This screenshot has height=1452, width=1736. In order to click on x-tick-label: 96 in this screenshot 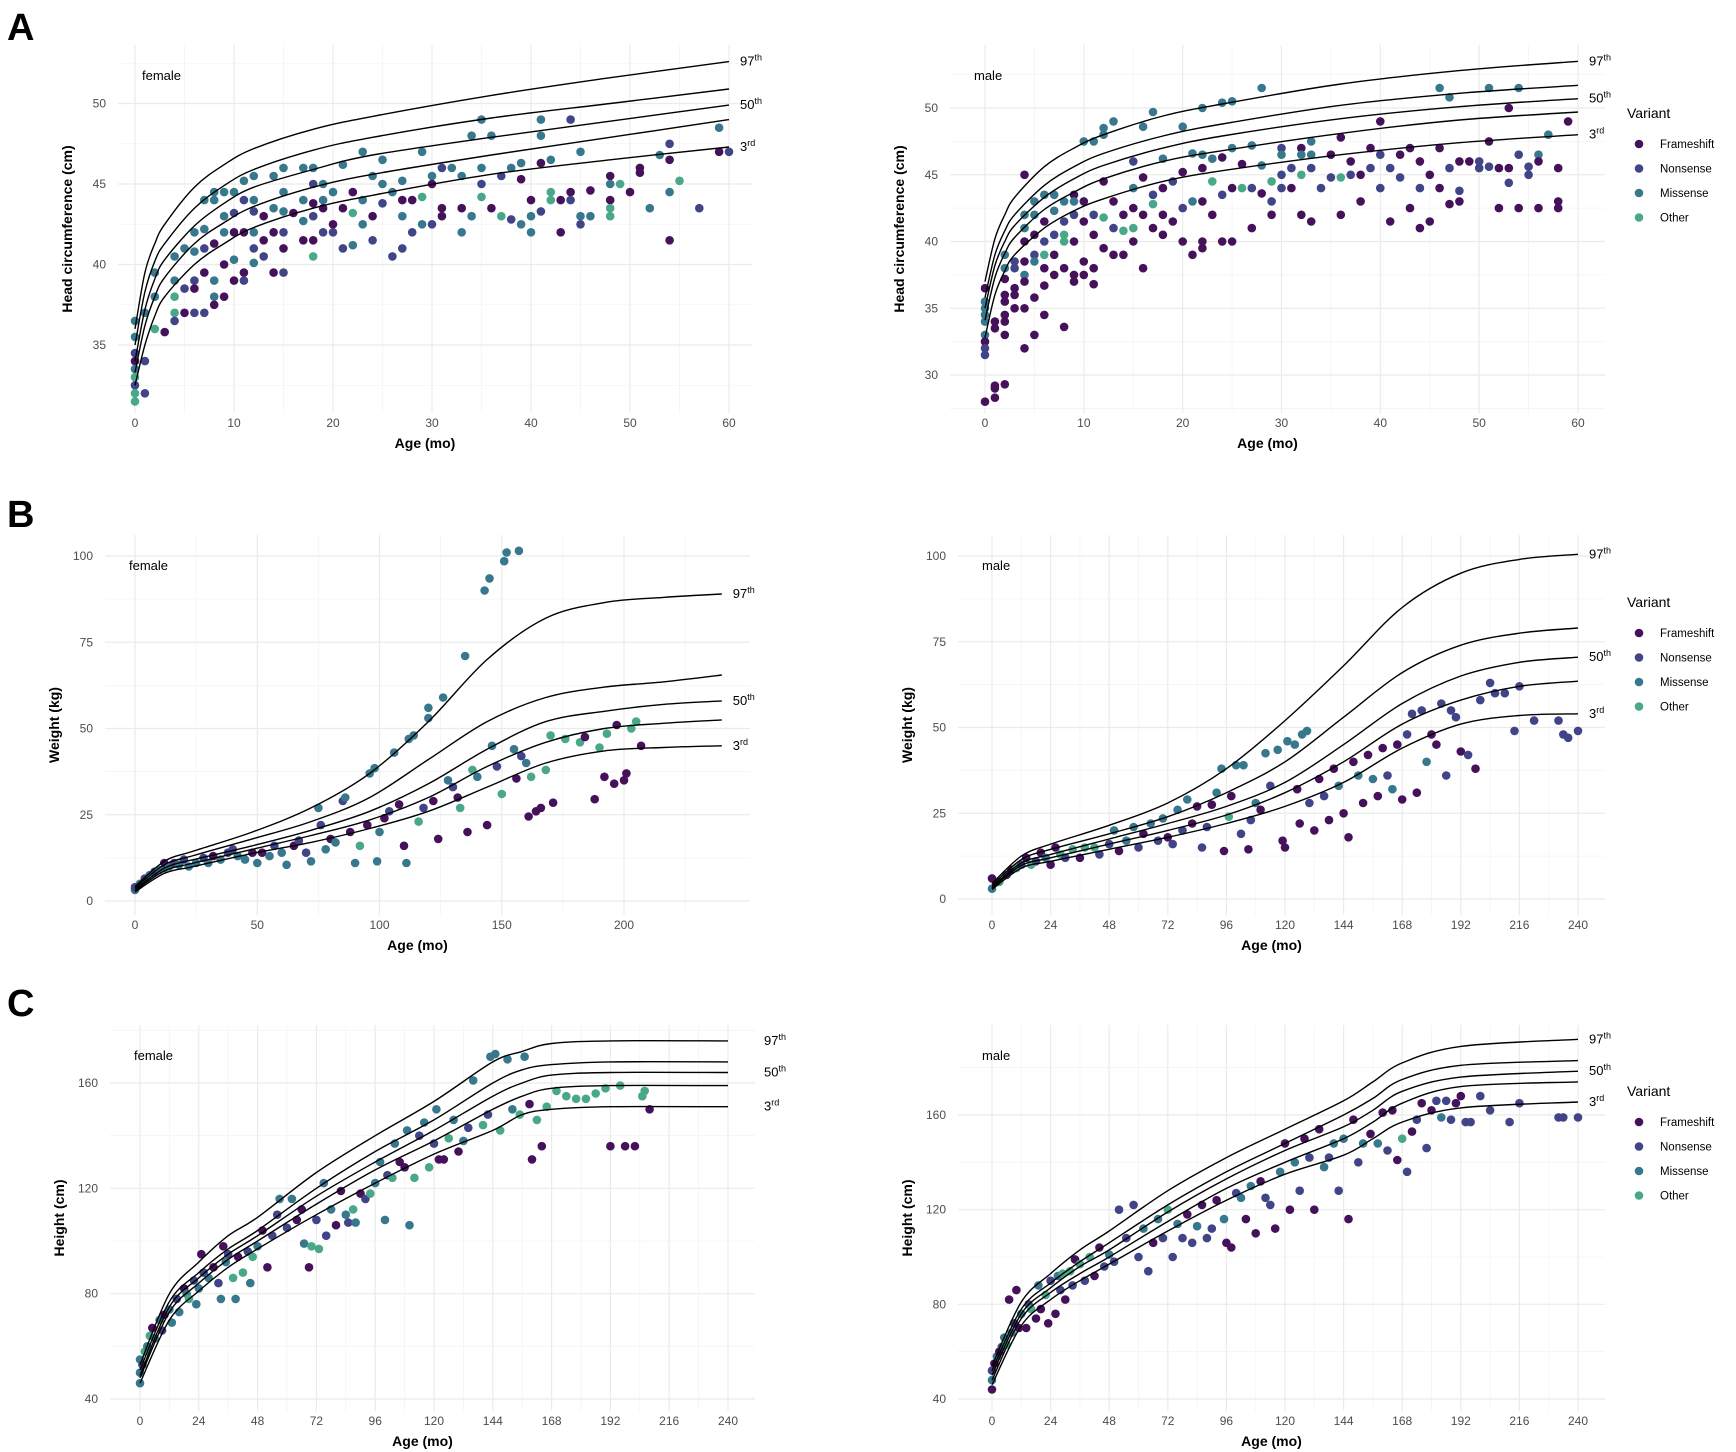, I will do `click(376, 1421)`.